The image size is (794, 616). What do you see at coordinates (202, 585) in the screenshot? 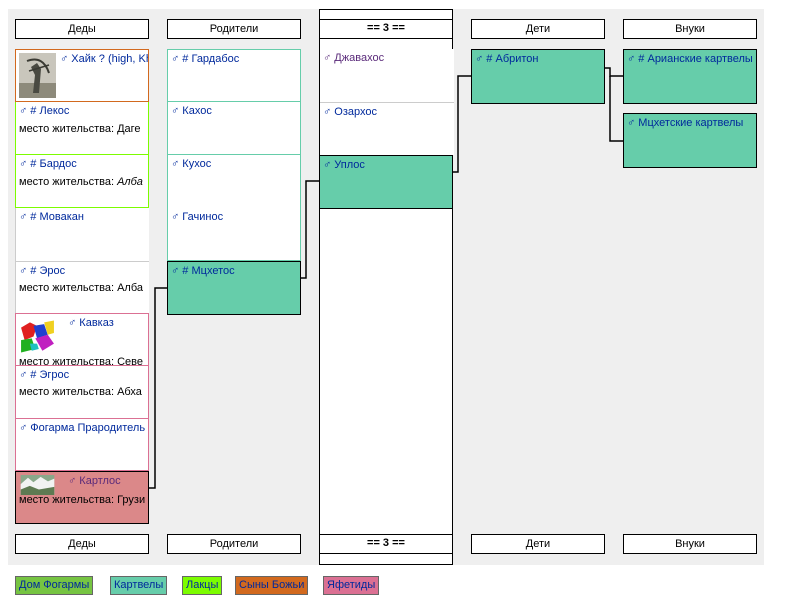
I see `legend-laks: Лакцы` at bounding box center [202, 585].